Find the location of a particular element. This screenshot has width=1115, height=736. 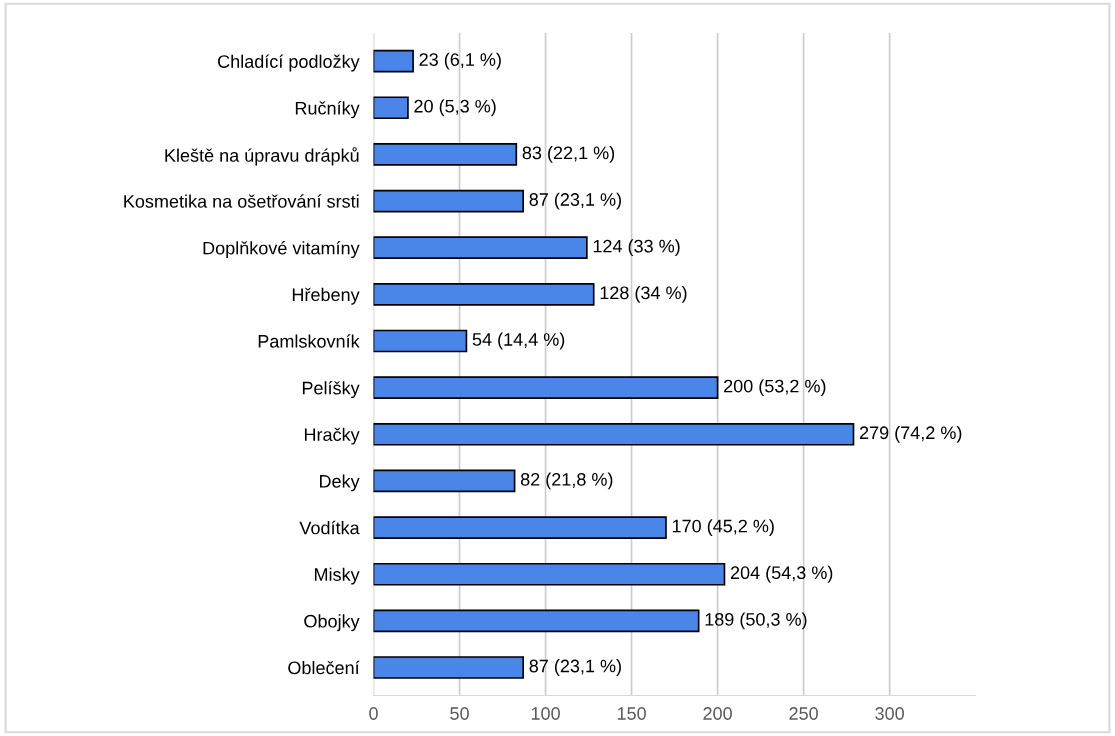

y-tick-label: Chladící podložky is located at coordinates (289, 63).